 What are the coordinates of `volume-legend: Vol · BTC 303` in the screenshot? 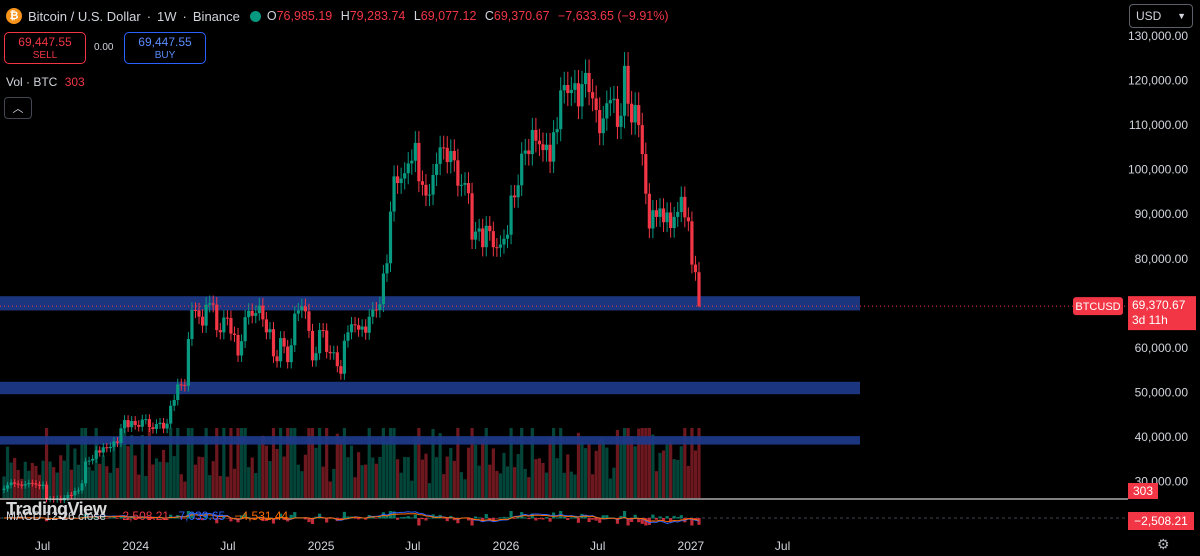 It's located at (45, 82).